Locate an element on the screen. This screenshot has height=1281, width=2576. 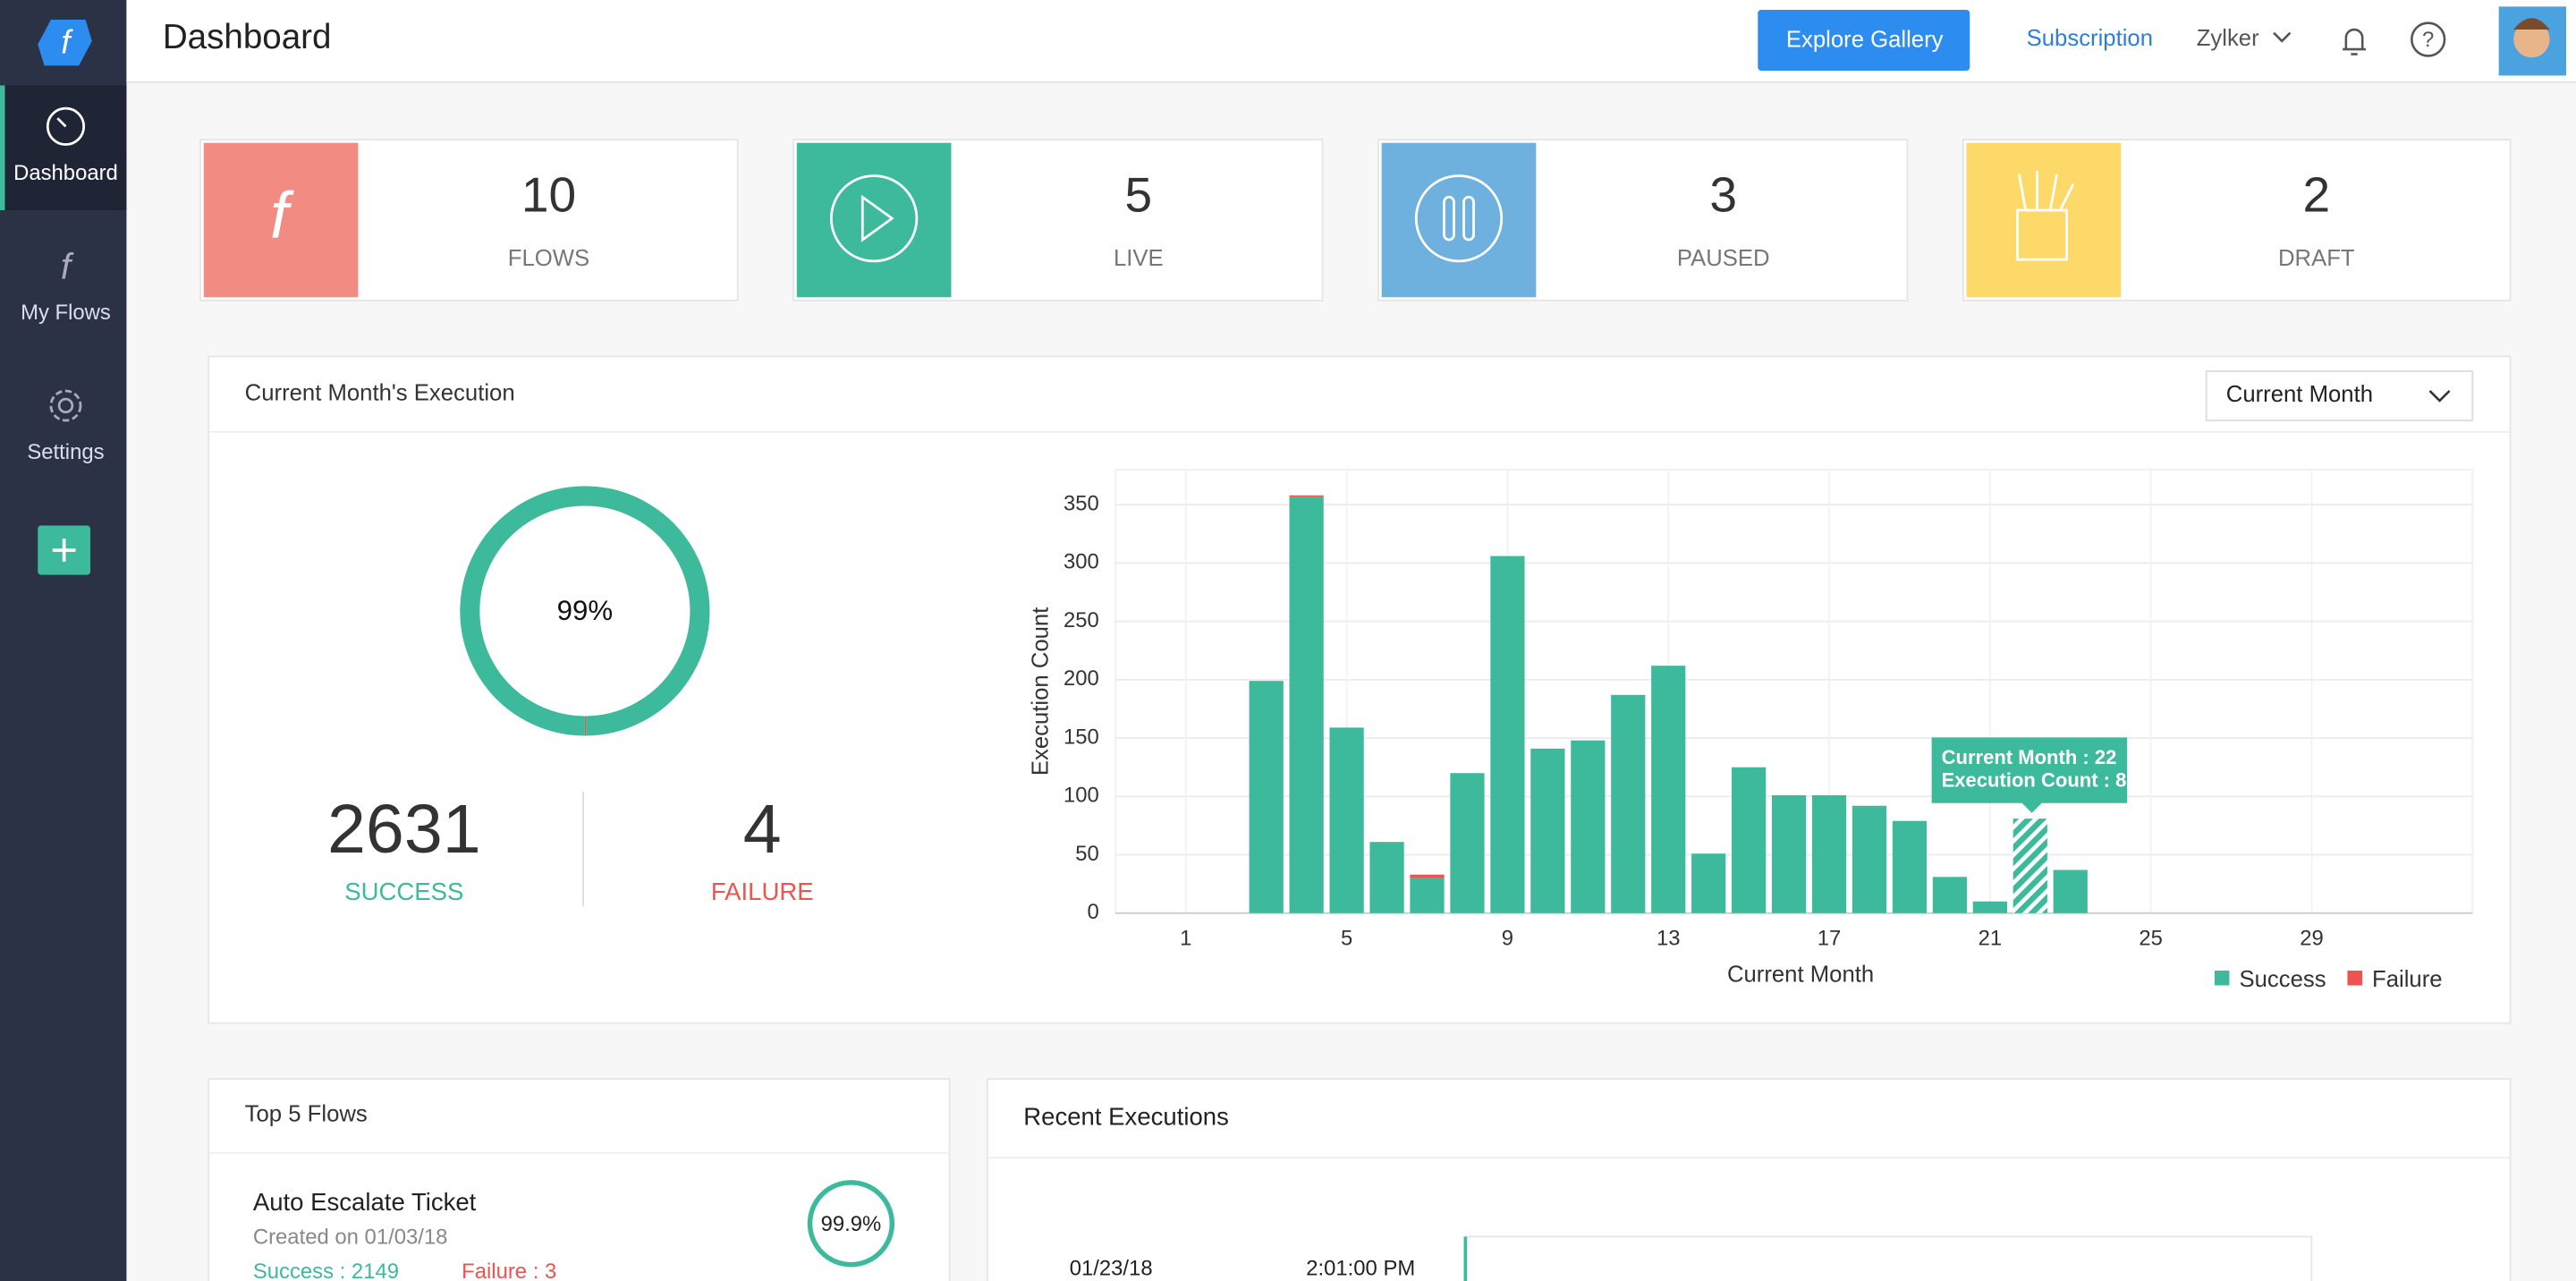
sidebar-active is located at coordinates (63, 147).